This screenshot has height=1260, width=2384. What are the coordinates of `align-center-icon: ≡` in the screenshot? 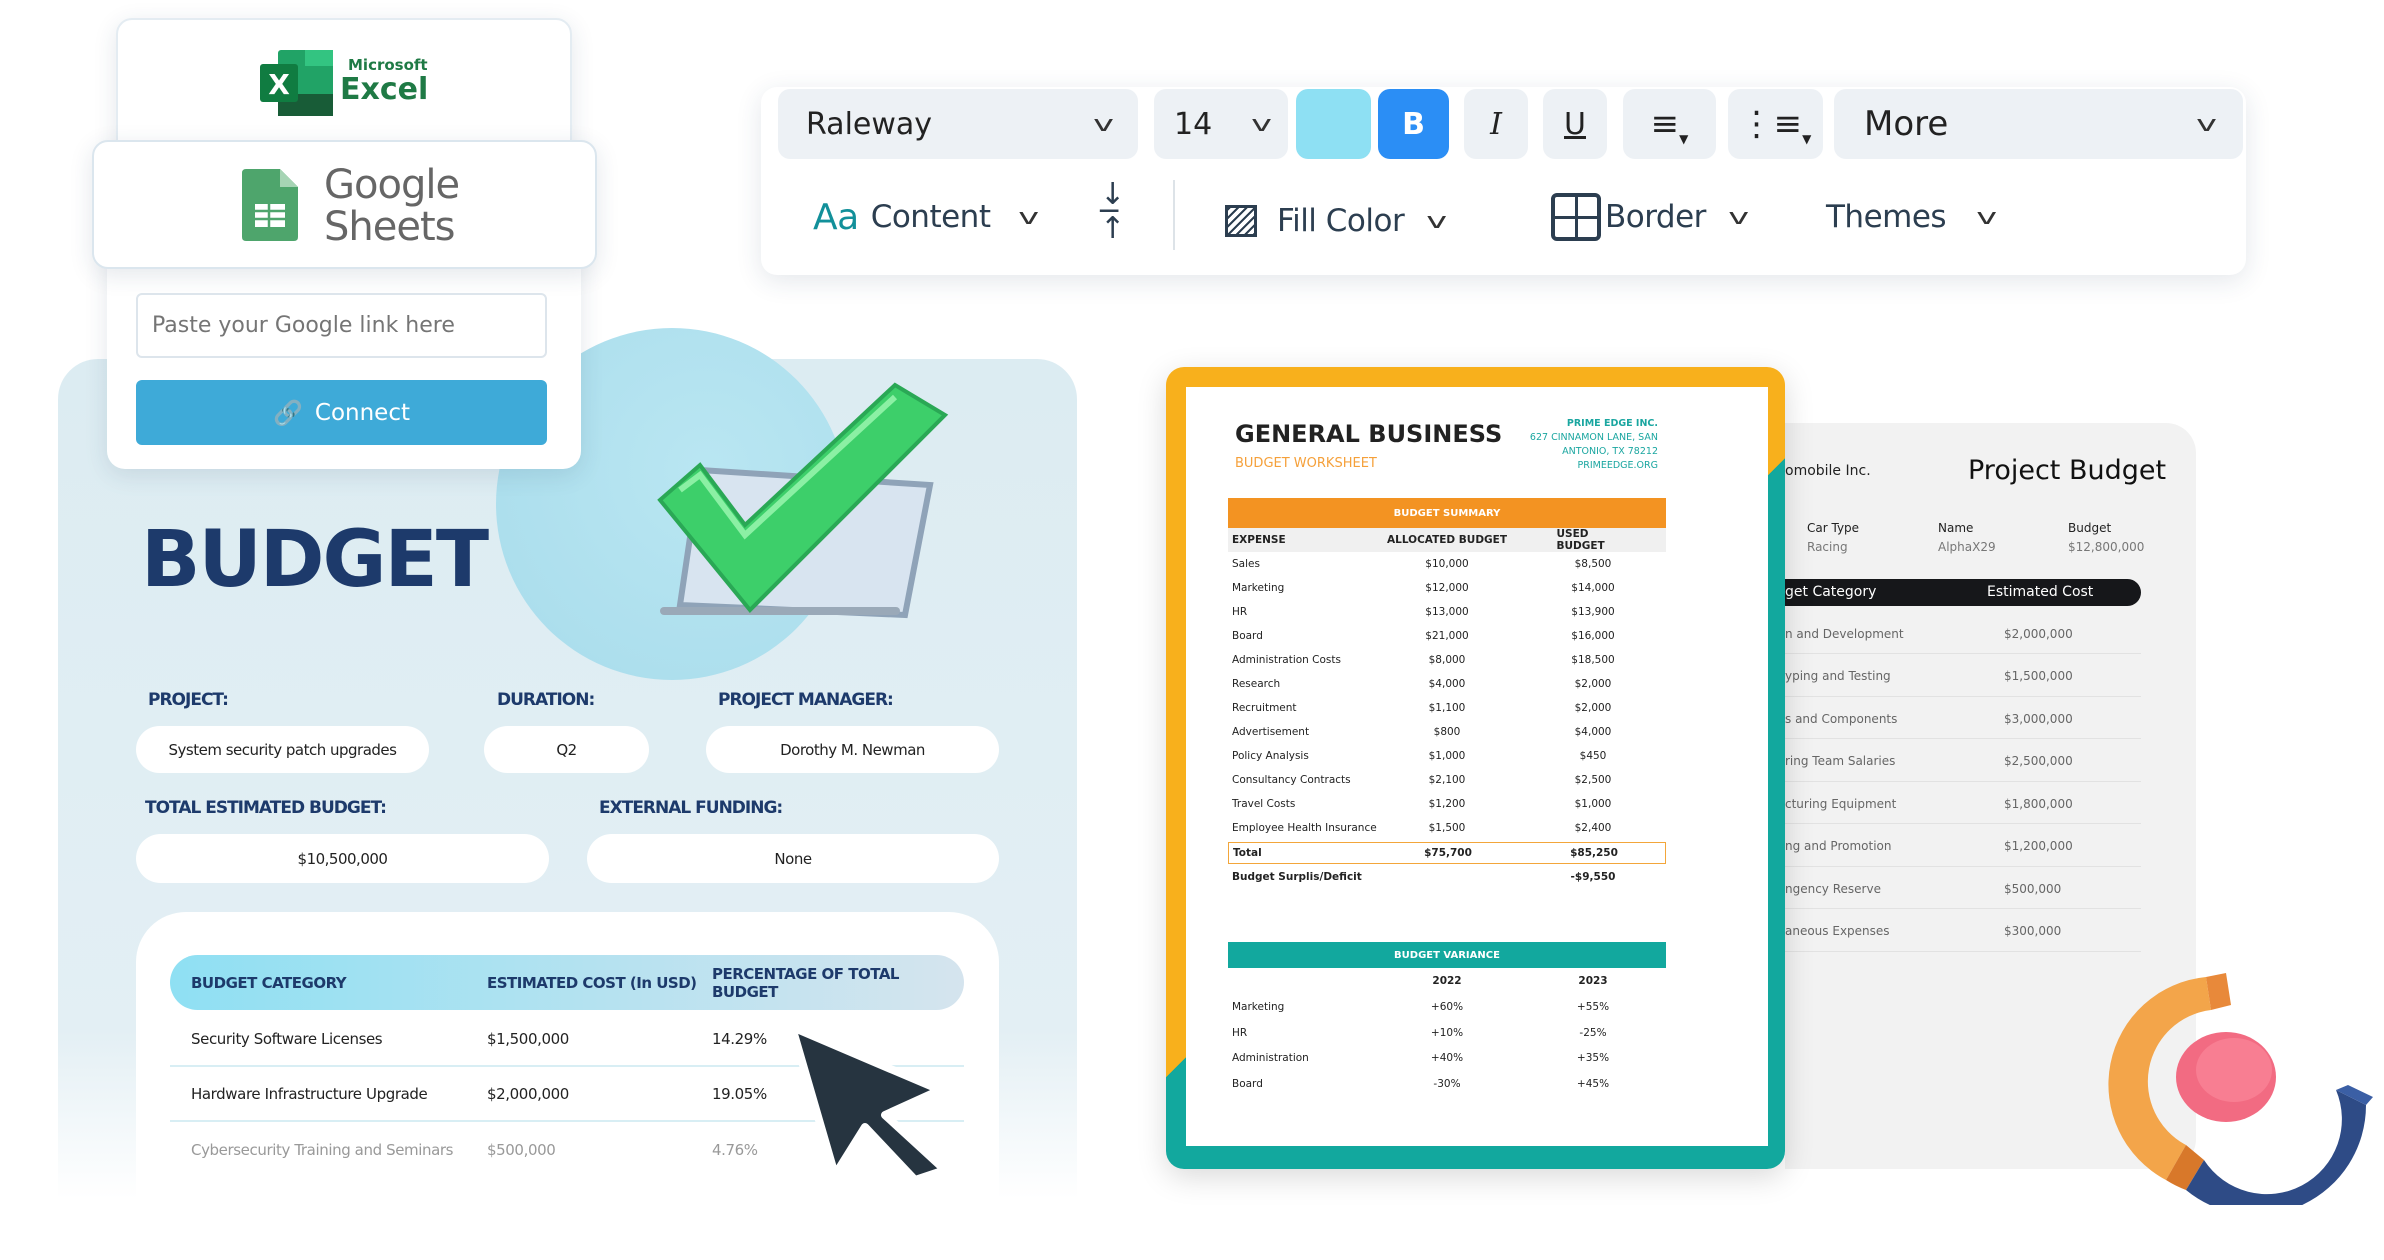 It's located at (1665, 124).